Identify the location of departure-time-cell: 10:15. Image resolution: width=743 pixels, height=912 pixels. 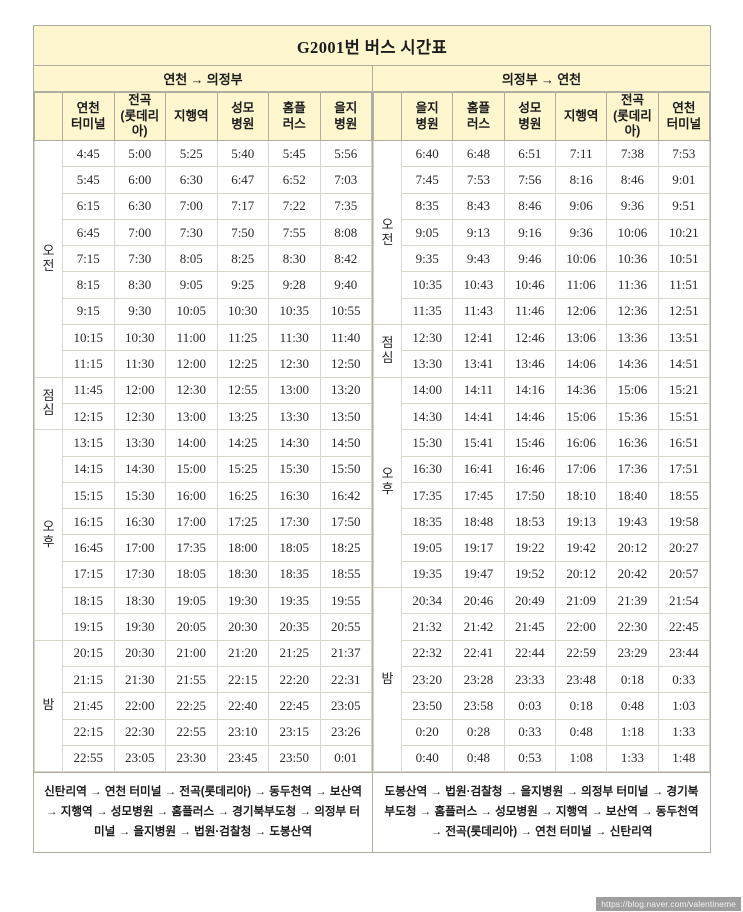
(88, 338).